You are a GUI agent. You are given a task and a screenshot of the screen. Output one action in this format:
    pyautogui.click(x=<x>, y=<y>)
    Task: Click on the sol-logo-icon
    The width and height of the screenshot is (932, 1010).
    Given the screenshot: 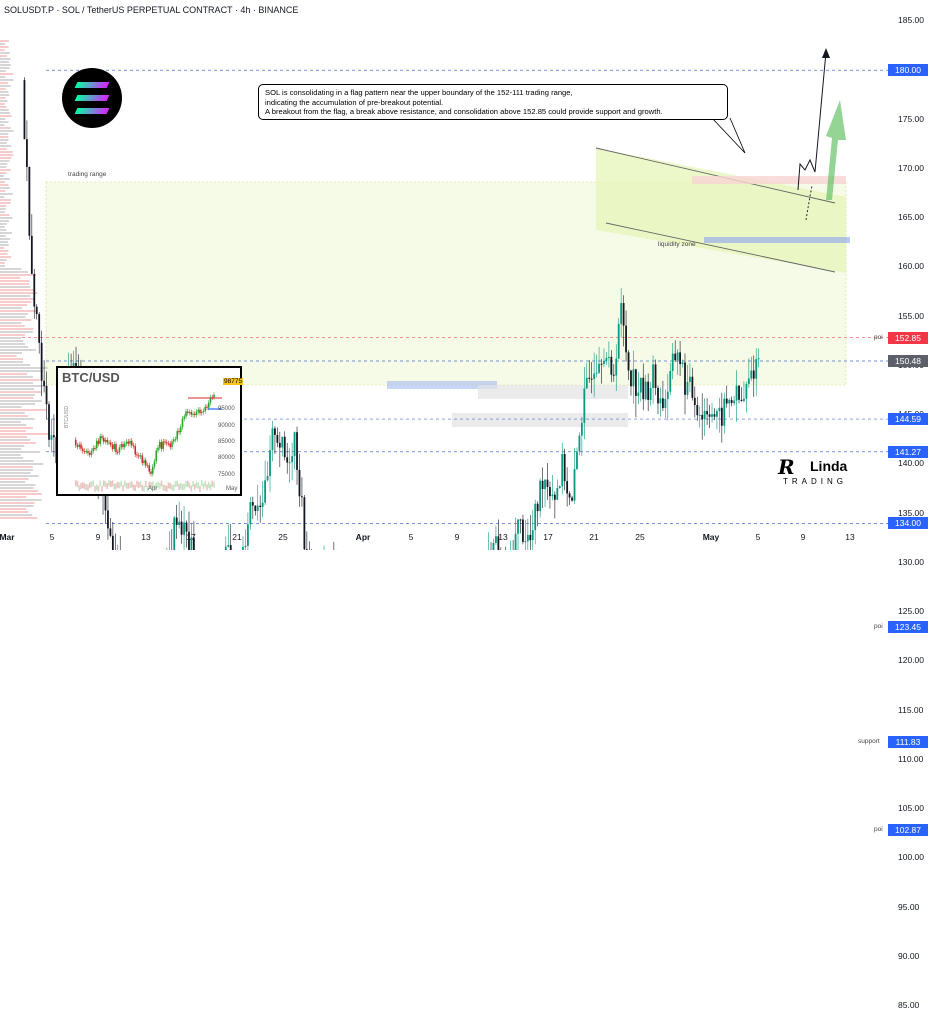 What is the action you would take?
    pyautogui.click(x=92, y=98)
    